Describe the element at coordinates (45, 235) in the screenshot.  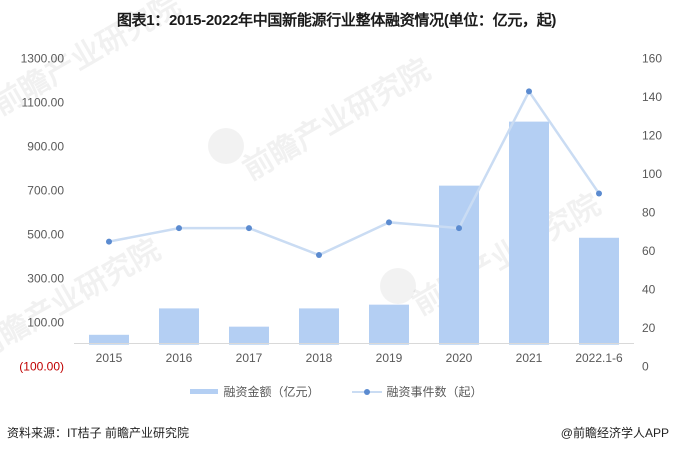
I see `left-axis-tick-label: 500.00` at that location.